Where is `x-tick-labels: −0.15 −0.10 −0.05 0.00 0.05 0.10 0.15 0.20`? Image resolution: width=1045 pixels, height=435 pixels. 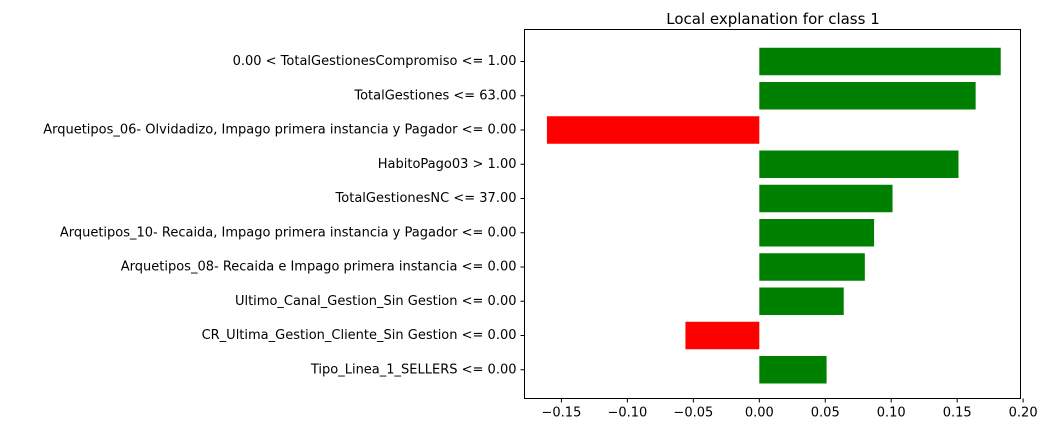
x-tick-labels: −0.15 −0.10 −0.05 0.00 0.05 0.10 0.15 0.20 is located at coordinates (790, 409).